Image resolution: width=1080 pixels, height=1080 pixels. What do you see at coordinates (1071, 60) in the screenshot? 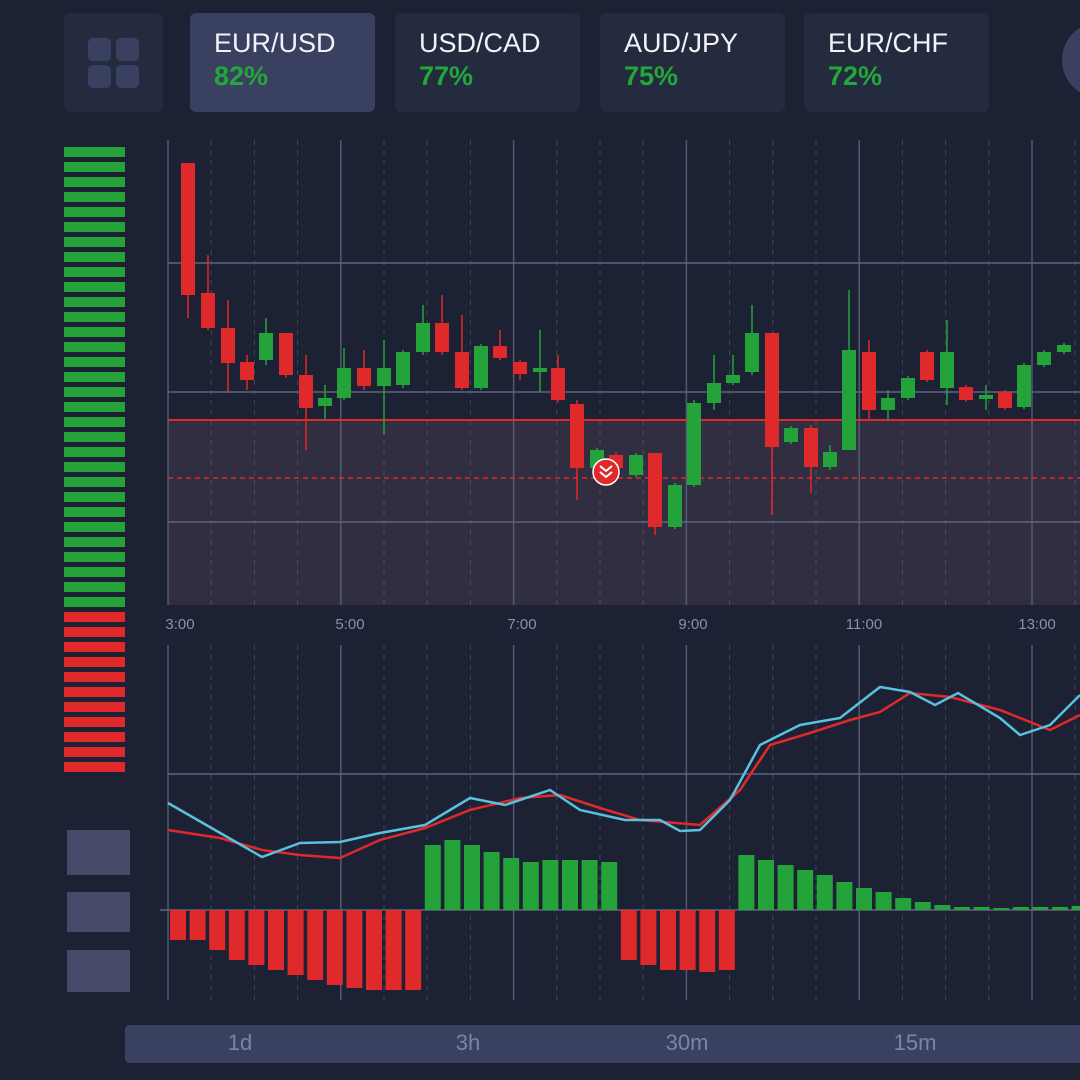
I see `profile-button` at bounding box center [1071, 60].